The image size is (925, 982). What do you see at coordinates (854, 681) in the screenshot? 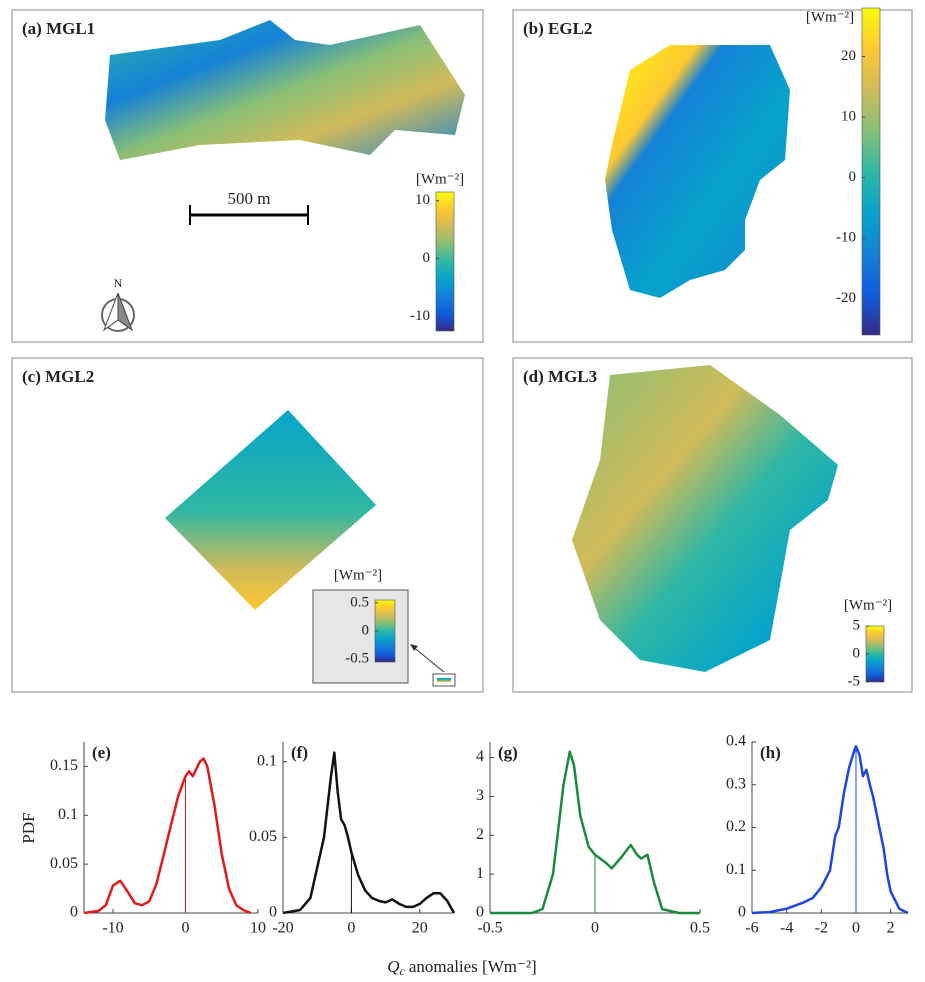
I see `colorbar-tick-label: -5` at bounding box center [854, 681].